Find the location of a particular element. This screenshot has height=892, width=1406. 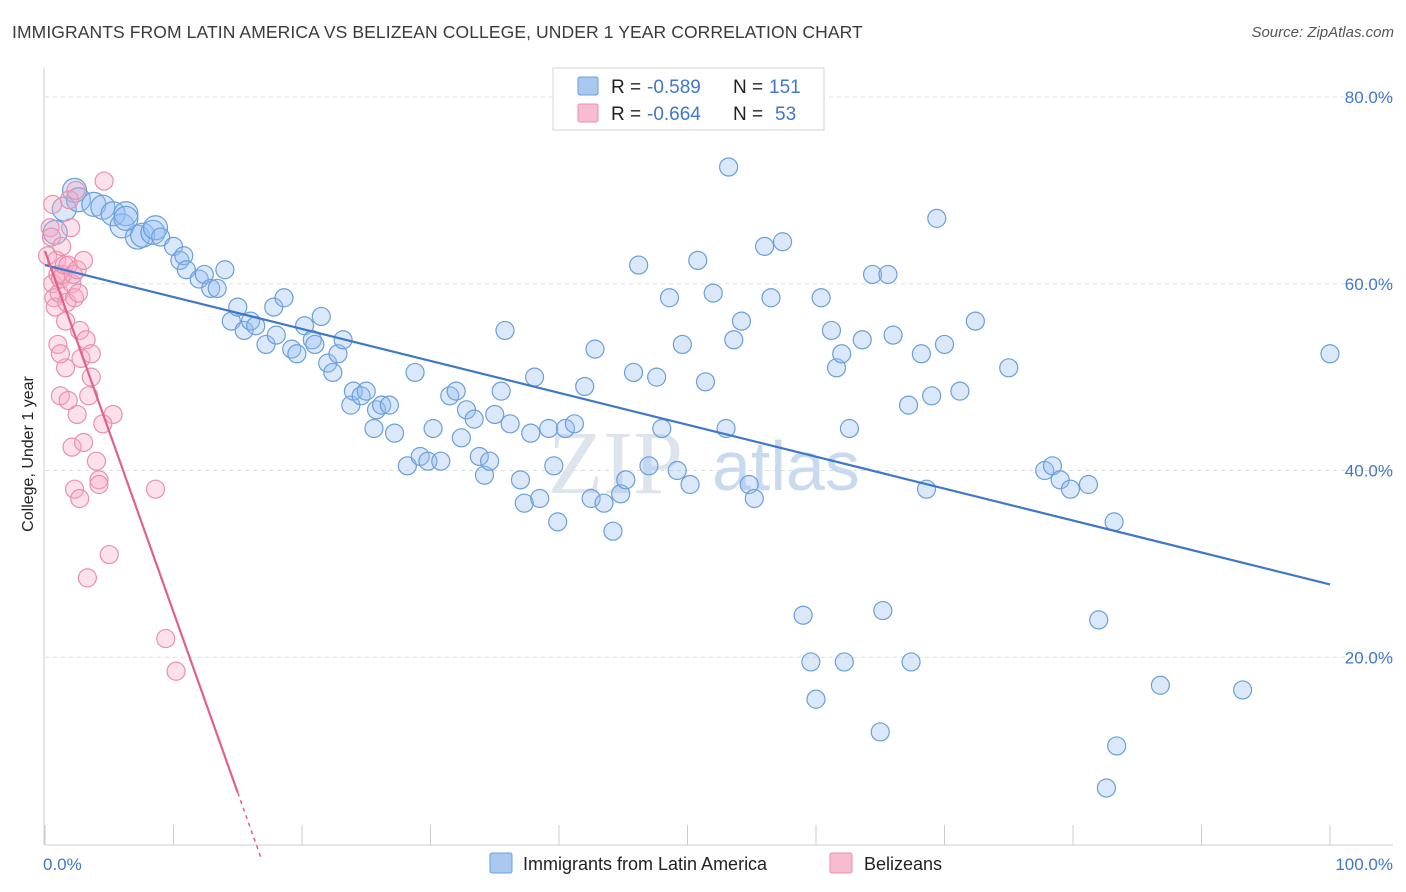

legend-n-label-blue: N = is located at coordinates (748, 87).